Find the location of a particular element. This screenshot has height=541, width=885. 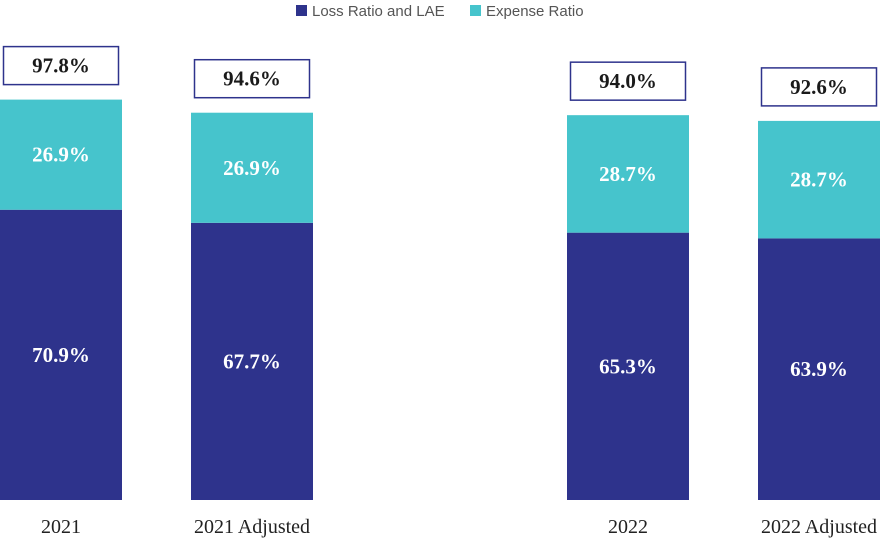

data-label-loss: 67.7% is located at coordinates (252, 361).